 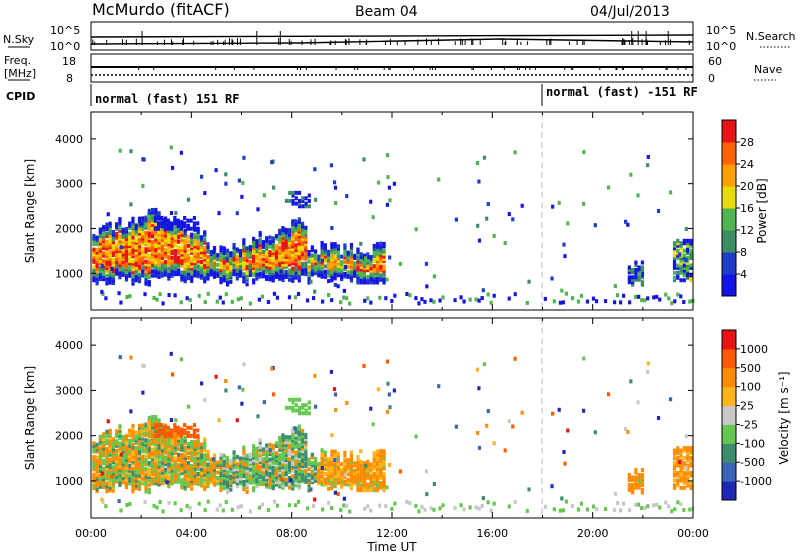 I want to click on power-colorbar-tick-label: 24, so click(x=747, y=164).